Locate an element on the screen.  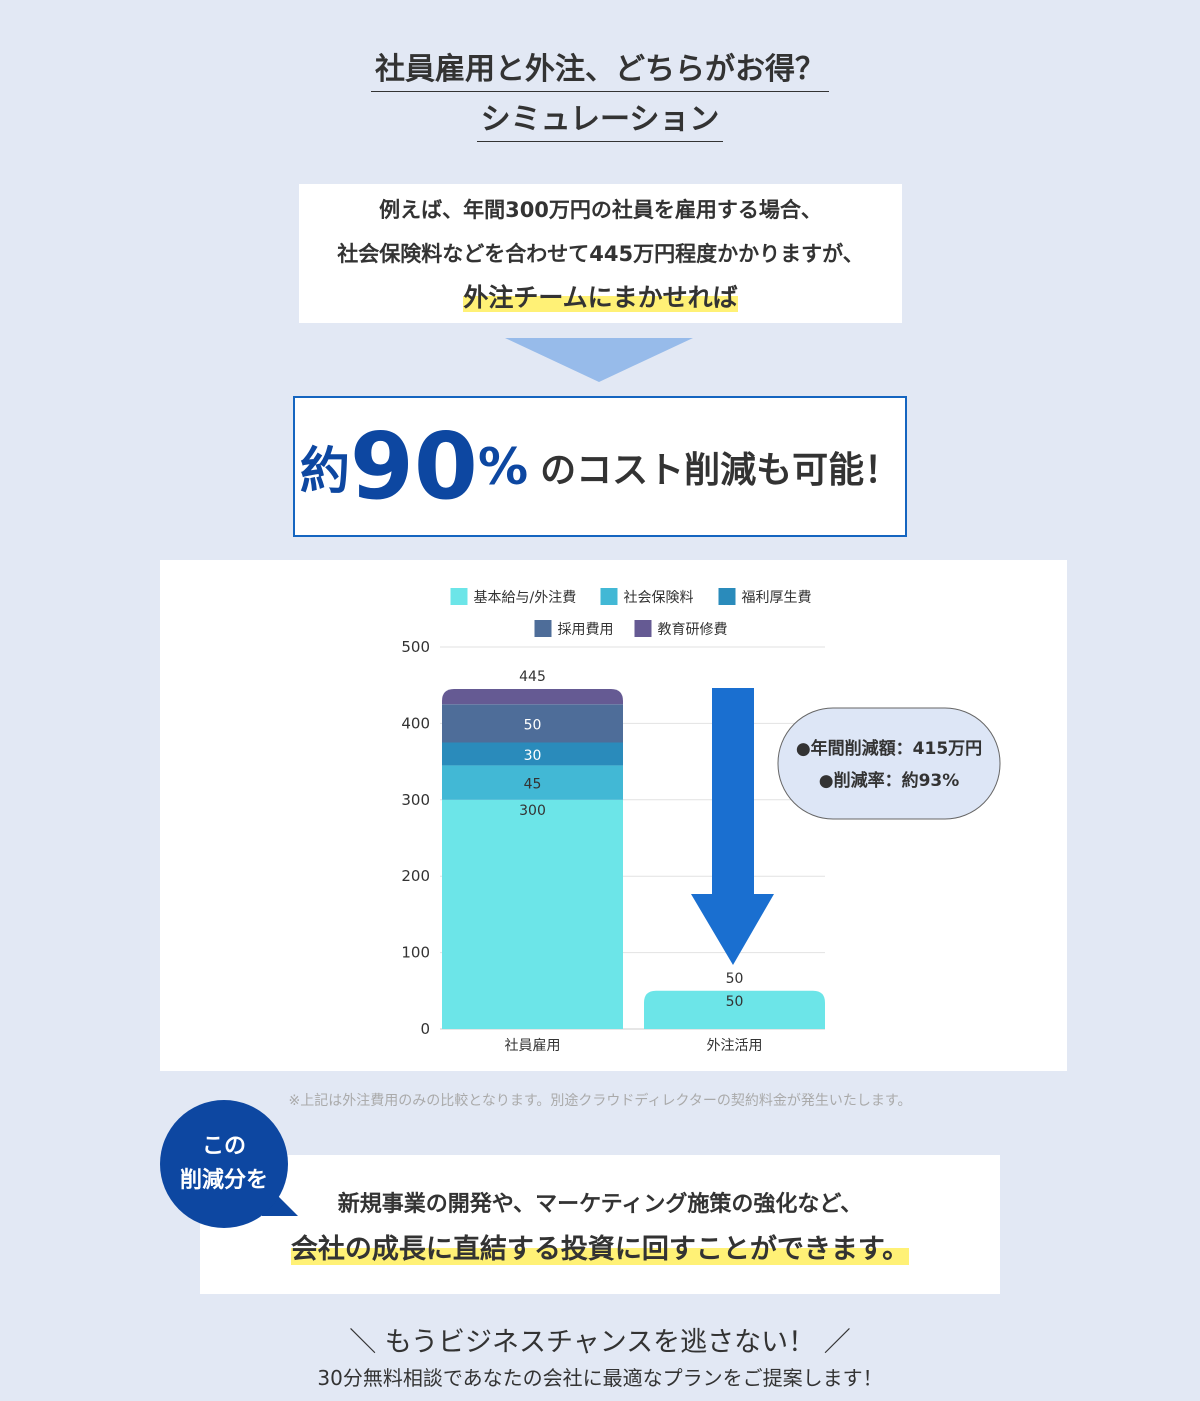
badge: この 削減分を is located at coordinates (224, 1164).